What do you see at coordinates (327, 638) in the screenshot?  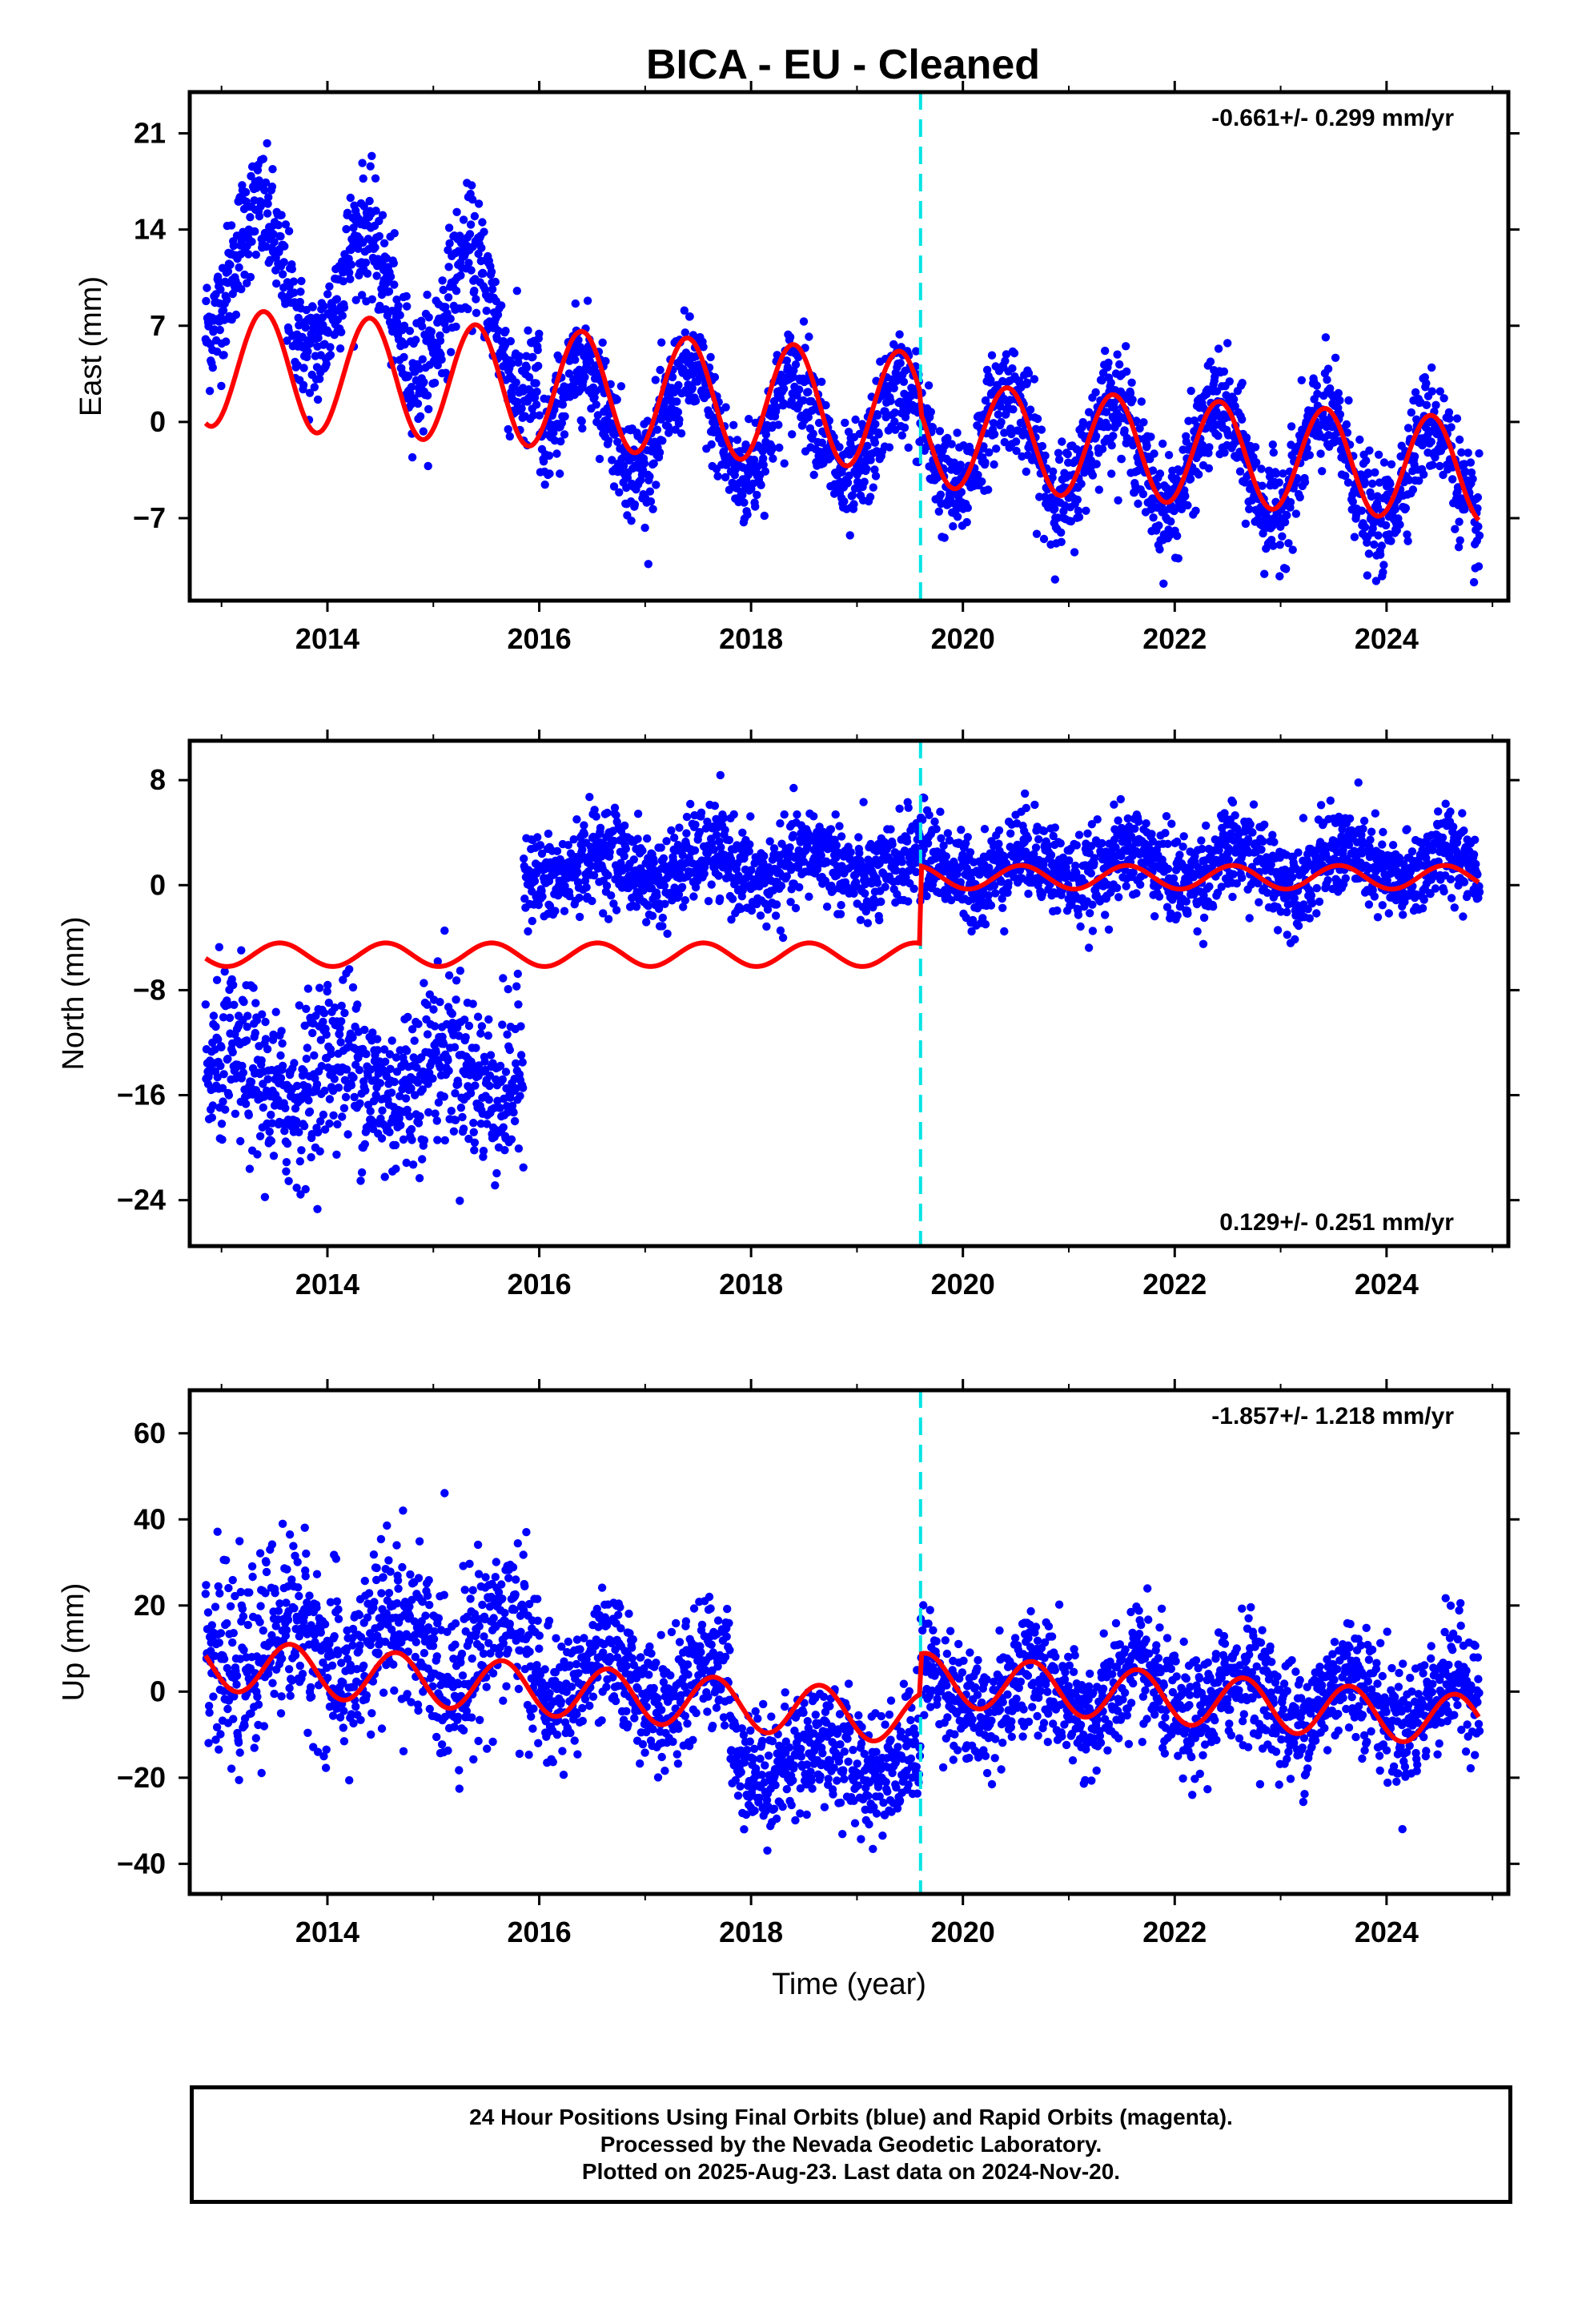 I see `x-tick-label: 2014` at bounding box center [327, 638].